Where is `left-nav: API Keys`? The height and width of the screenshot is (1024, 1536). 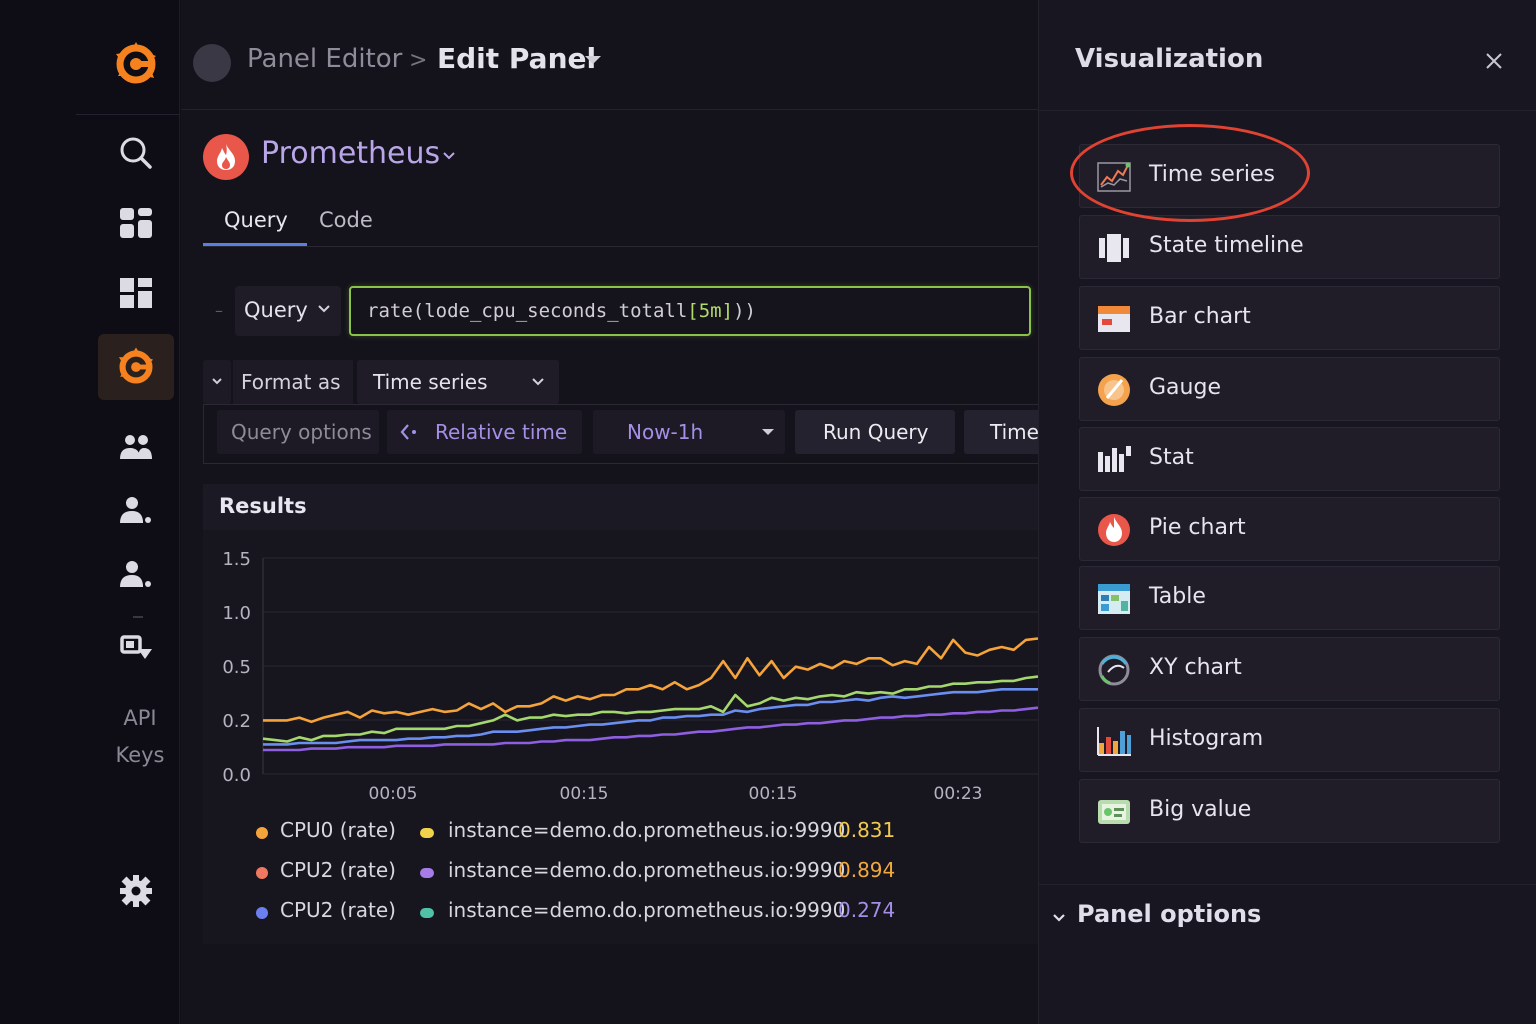
left-nav: API Keys is located at coordinates (90, 512).